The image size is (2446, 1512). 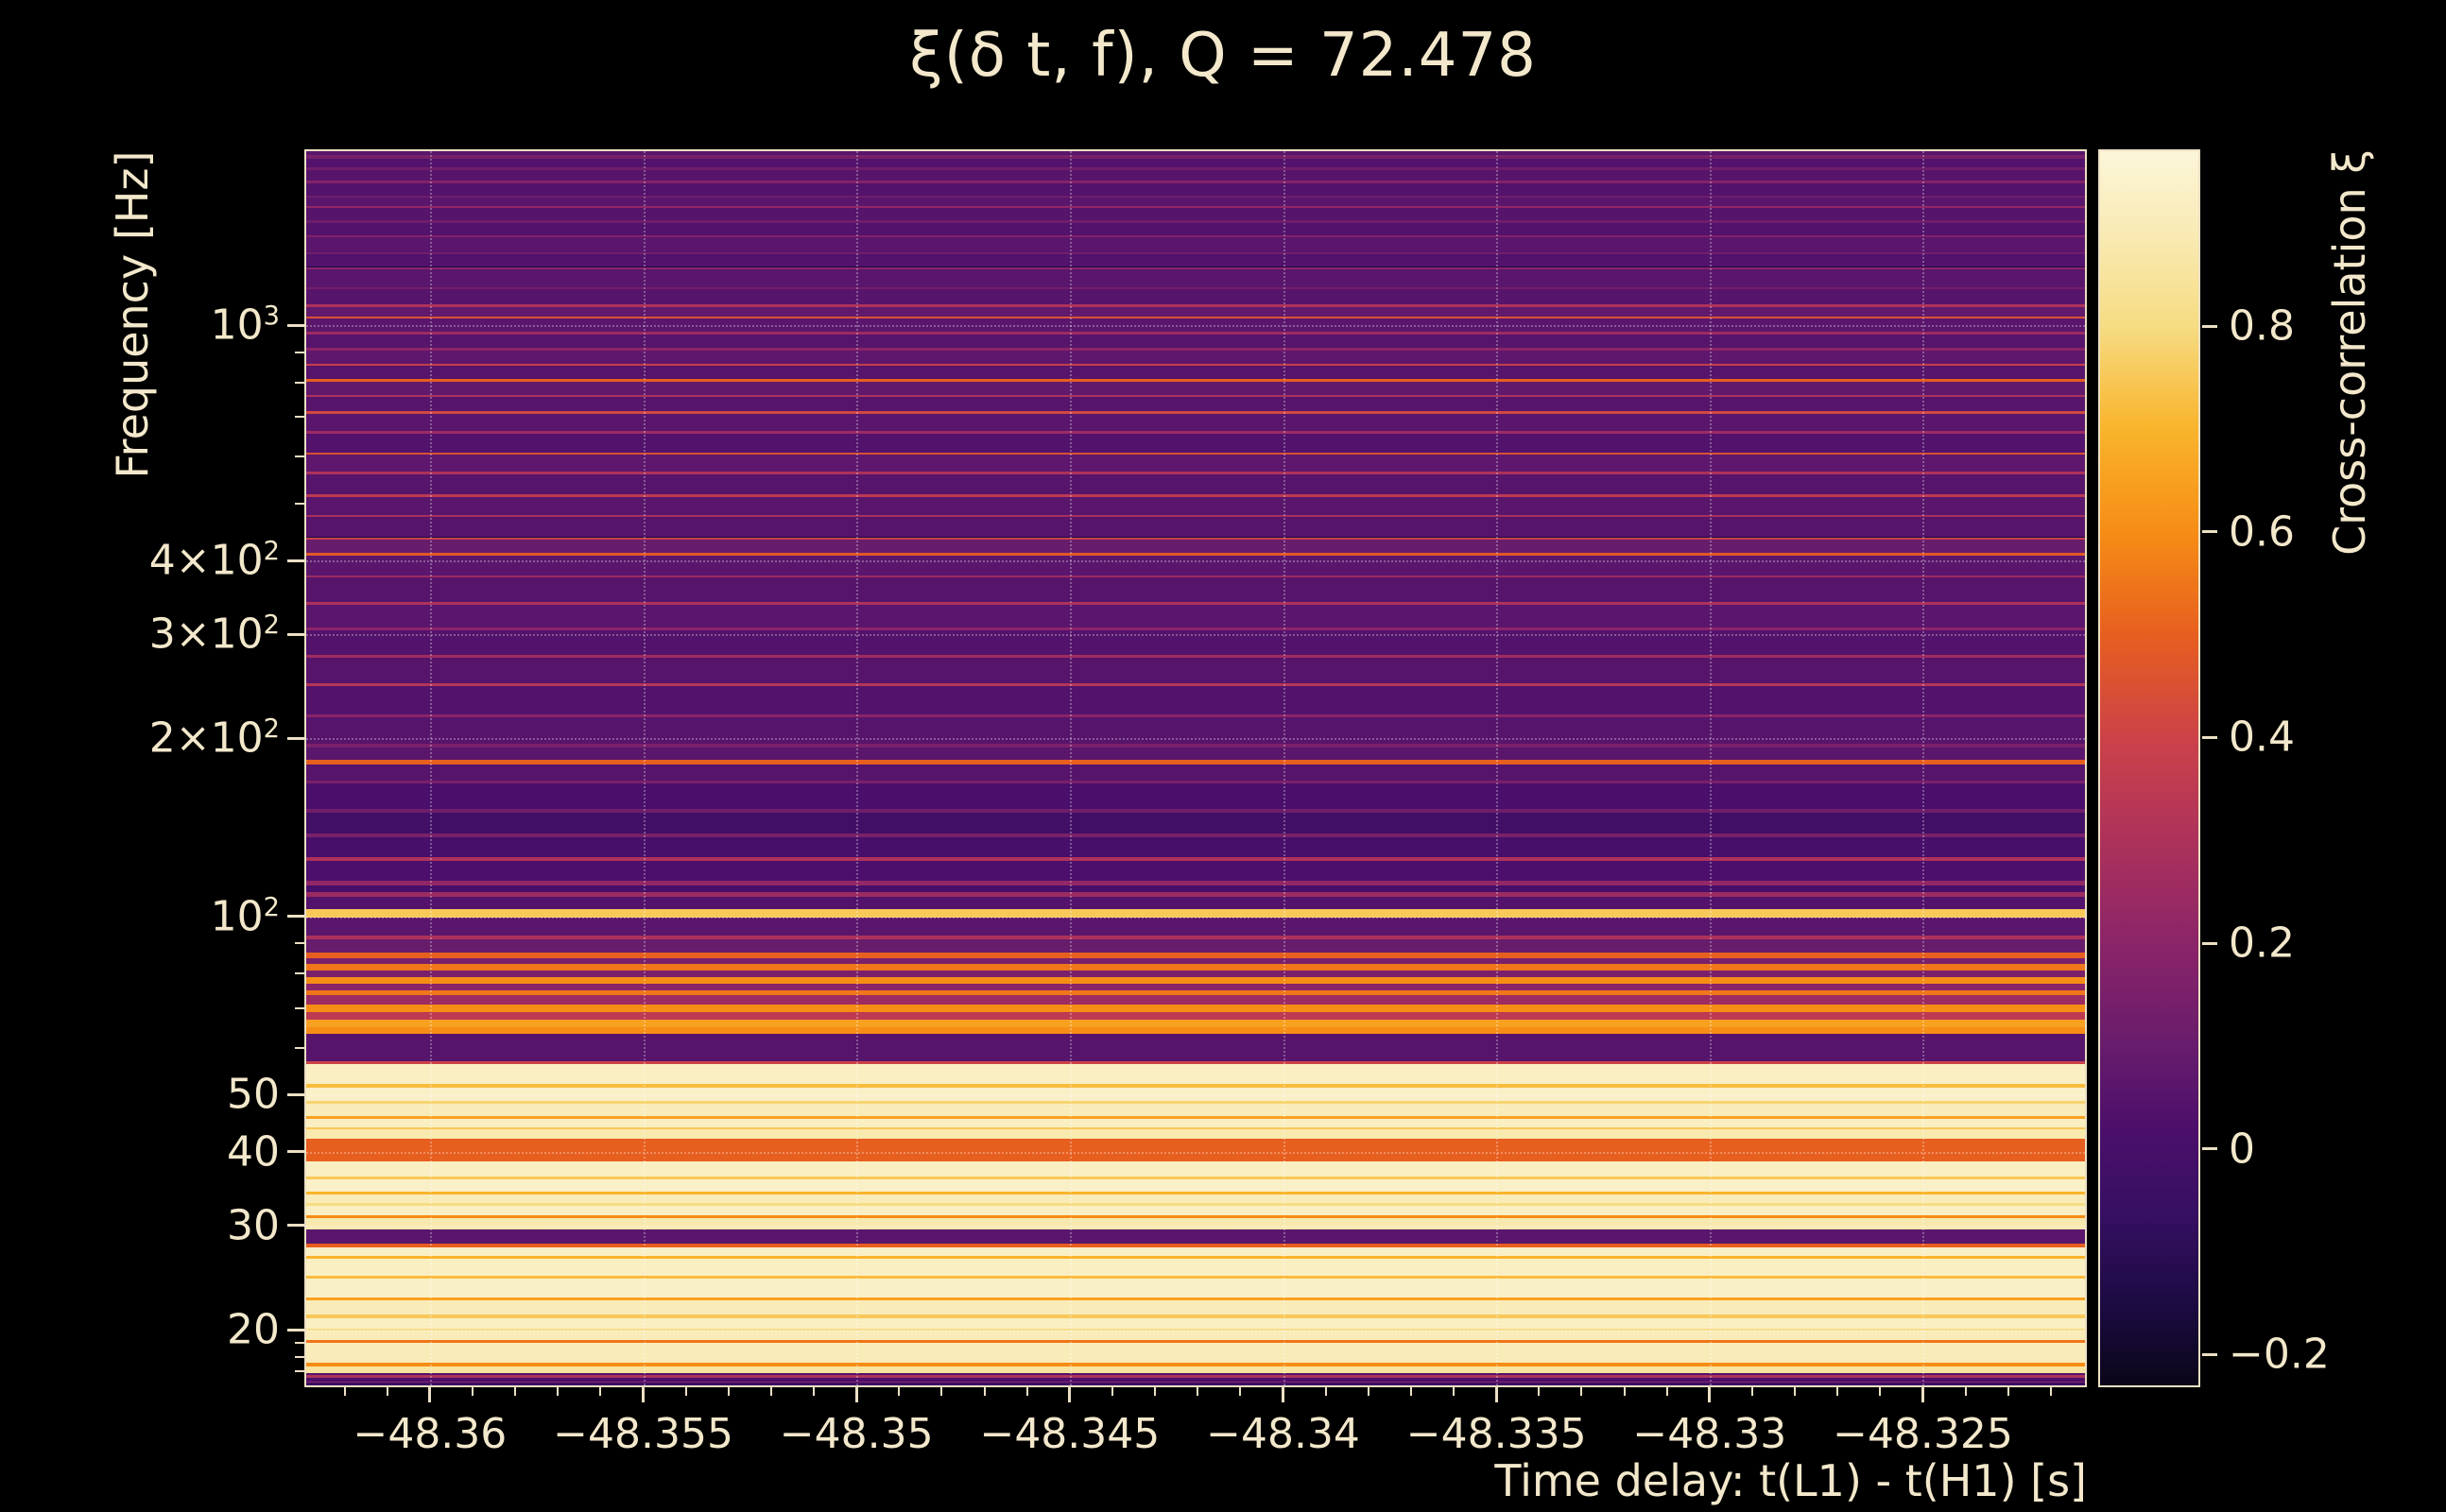 What do you see at coordinates (430, 1434) in the screenshot?
I see `x-tick-label: −48.36` at bounding box center [430, 1434].